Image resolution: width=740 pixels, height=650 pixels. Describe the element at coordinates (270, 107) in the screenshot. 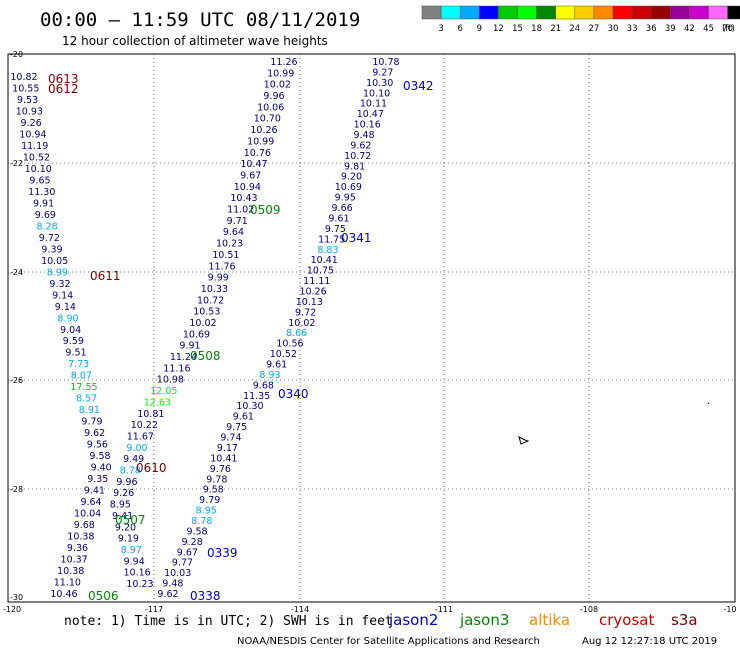

I see `data-value: 10.06` at that location.